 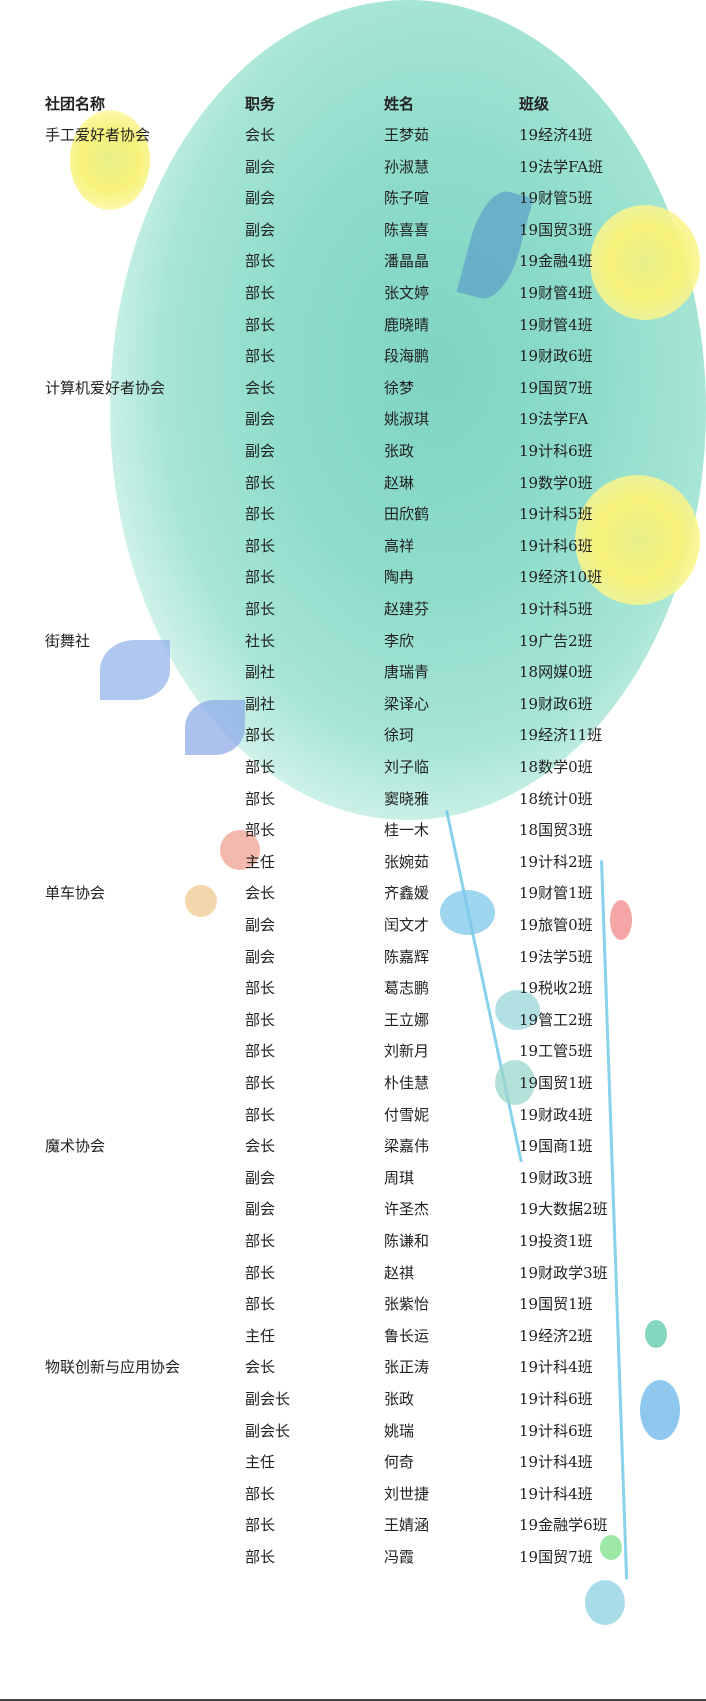 I want to click on cell-name: 梁译心, so click(x=407, y=703).